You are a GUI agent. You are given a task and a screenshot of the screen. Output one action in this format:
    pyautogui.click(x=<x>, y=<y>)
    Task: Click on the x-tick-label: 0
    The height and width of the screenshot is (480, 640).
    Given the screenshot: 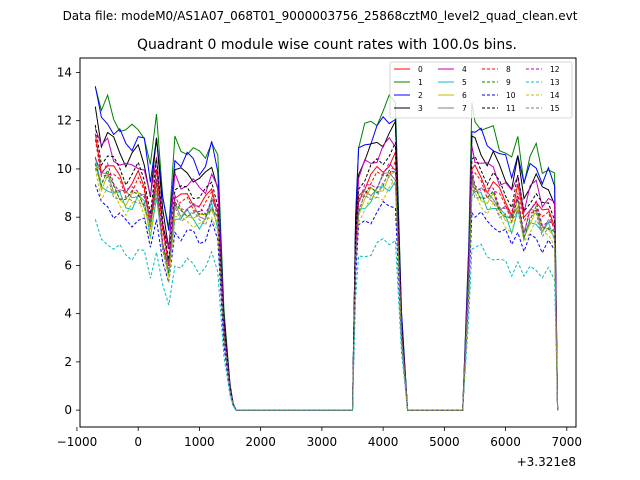 What is the action you would take?
    pyautogui.click(x=138, y=442)
    